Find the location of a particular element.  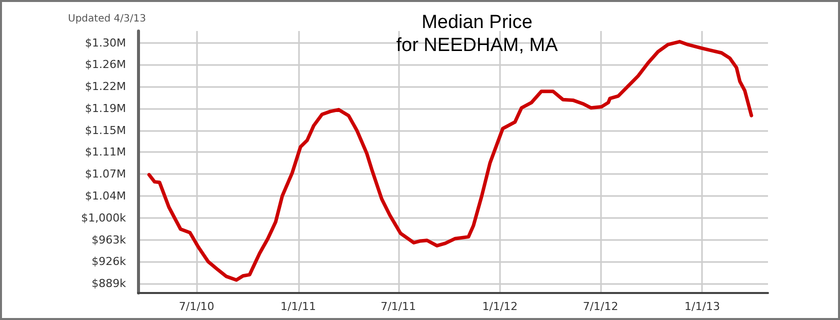

x-tick-label: 1/1/11 is located at coordinates (298, 306).